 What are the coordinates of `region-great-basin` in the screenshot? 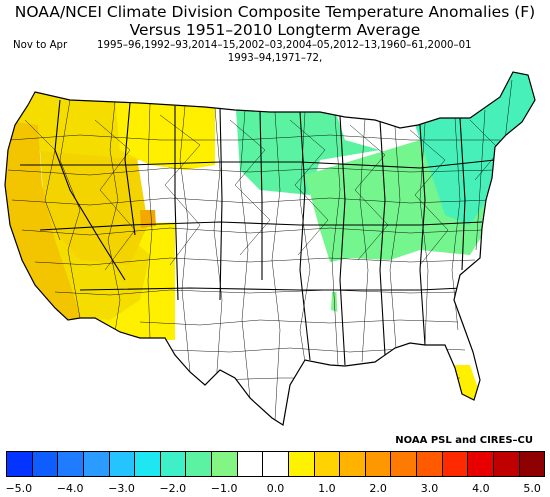 It's located at (94, 205).